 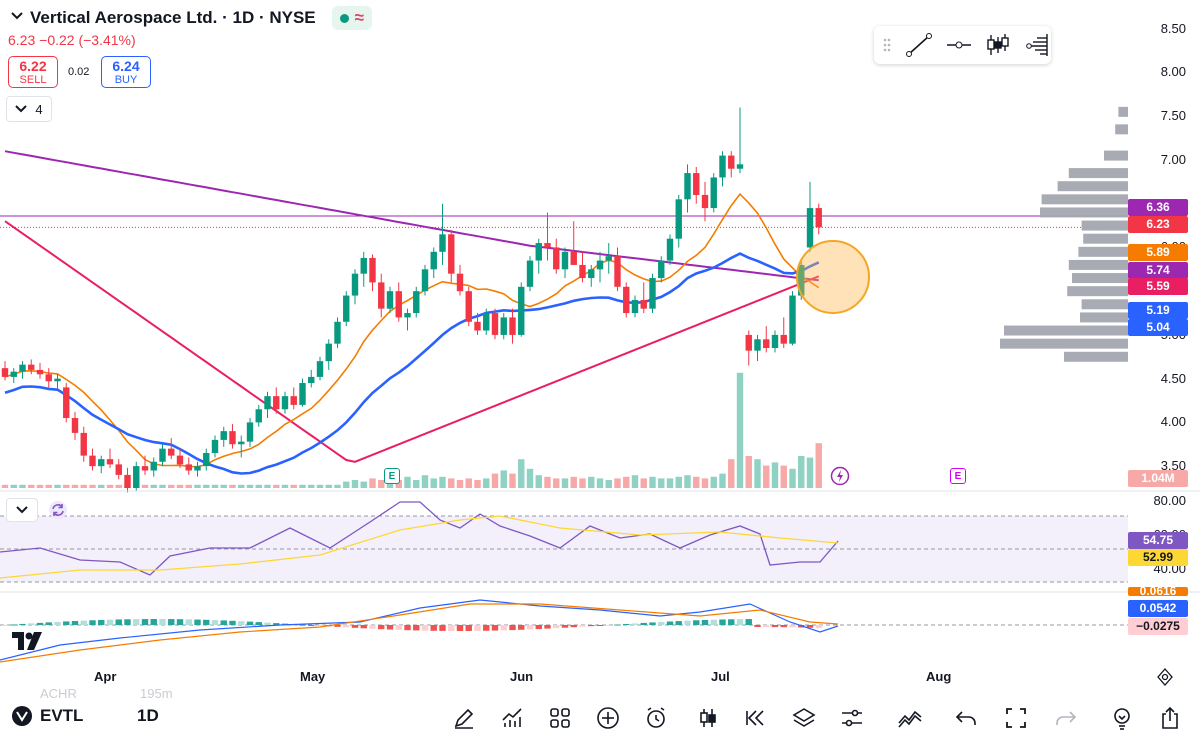 I want to click on hints-lightbulb-icon, so click(x=1122, y=718).